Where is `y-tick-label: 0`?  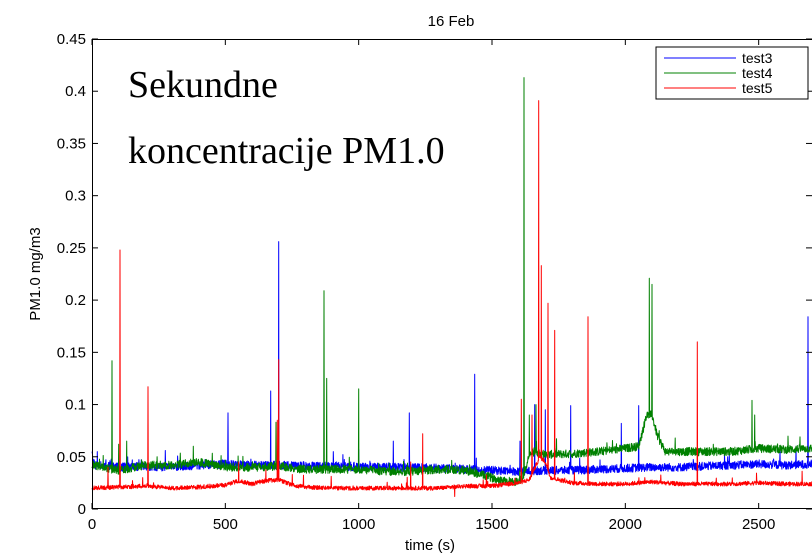 y-tick-label: 0 is located at coordinates (82, 509).